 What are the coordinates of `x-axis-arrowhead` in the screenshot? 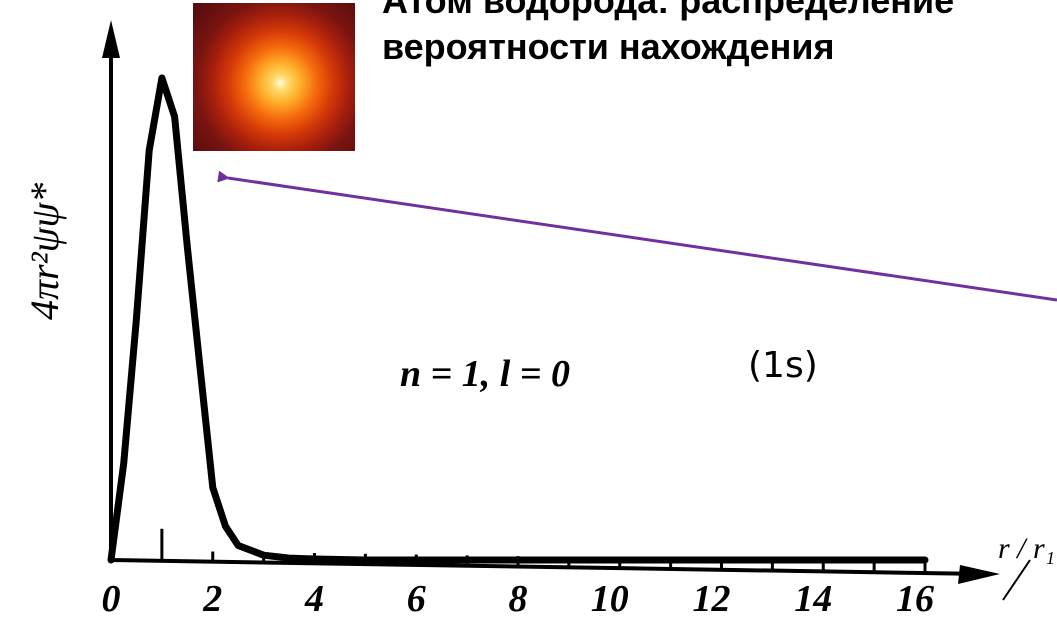 It's located at (979, 574).